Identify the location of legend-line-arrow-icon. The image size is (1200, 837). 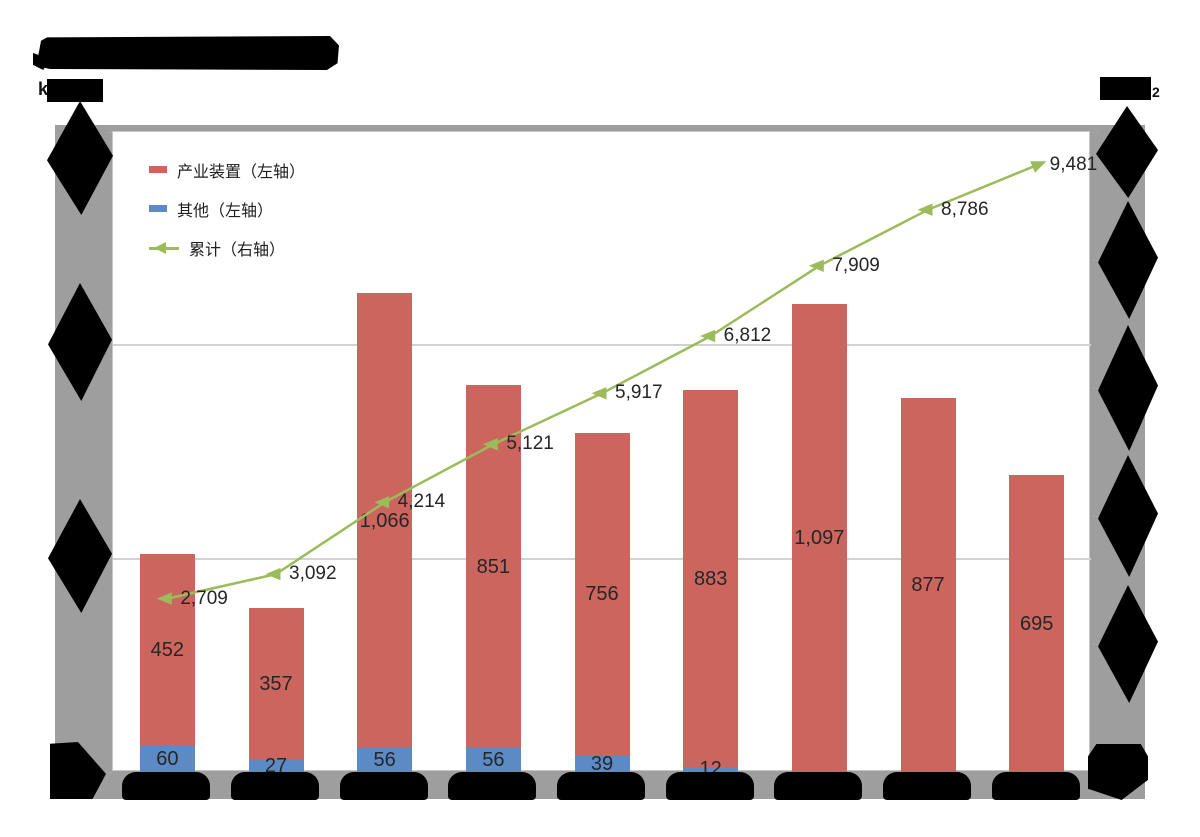
(164, 247).